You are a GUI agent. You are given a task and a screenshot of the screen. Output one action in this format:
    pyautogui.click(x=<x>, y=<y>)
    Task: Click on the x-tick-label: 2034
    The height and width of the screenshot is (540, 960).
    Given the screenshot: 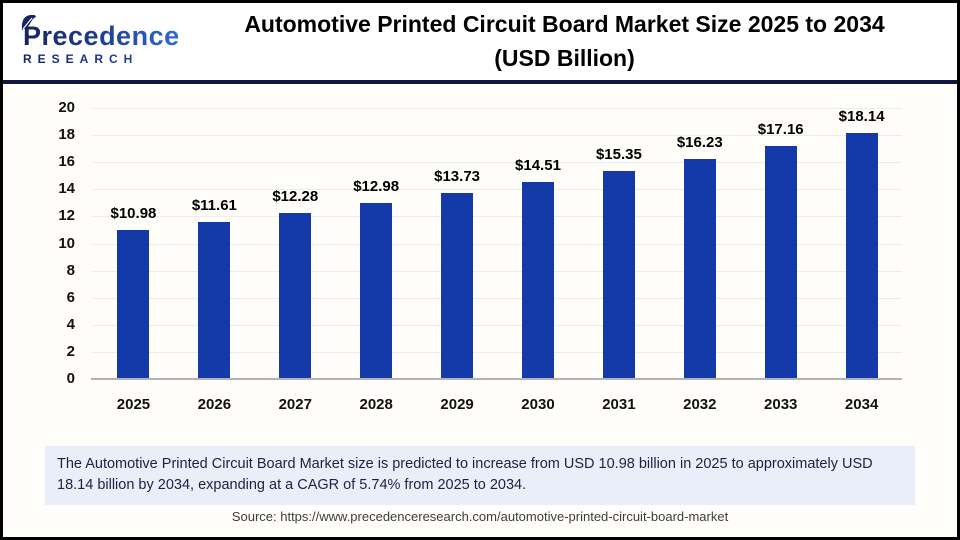 What is the action you would take?
    pyautogui.click(x=861, y=404)
    